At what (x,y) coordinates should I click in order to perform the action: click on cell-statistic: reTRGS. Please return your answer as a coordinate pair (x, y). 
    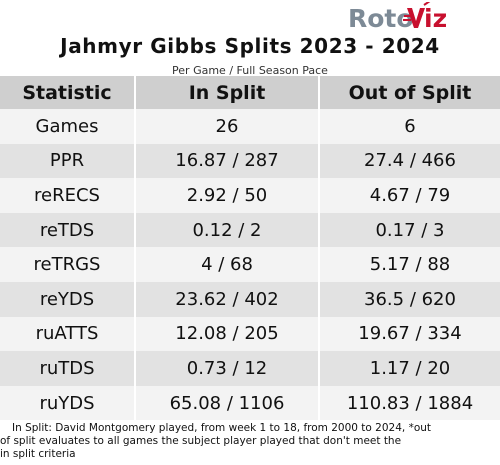
    Looking at the image, I should click on (67, 264).